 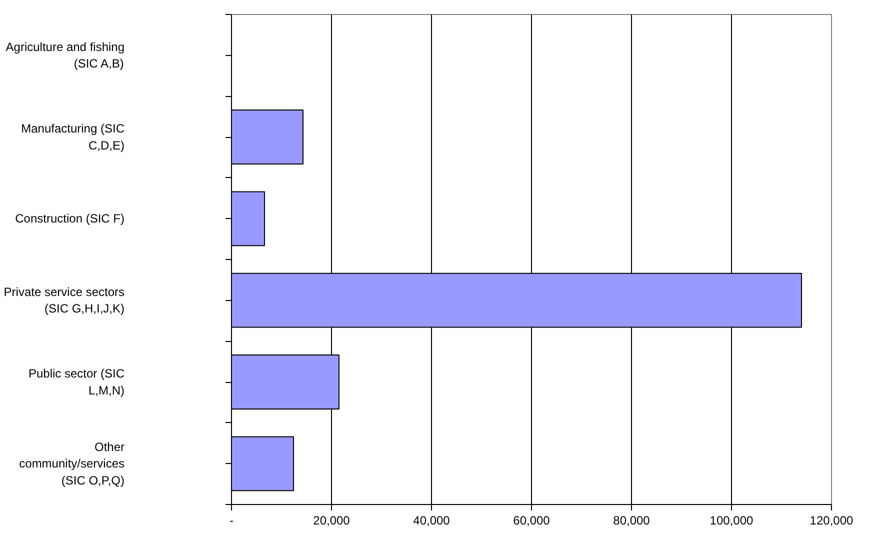 I want to click on x-tick-label: 20,000, so click(x=331, y=521).